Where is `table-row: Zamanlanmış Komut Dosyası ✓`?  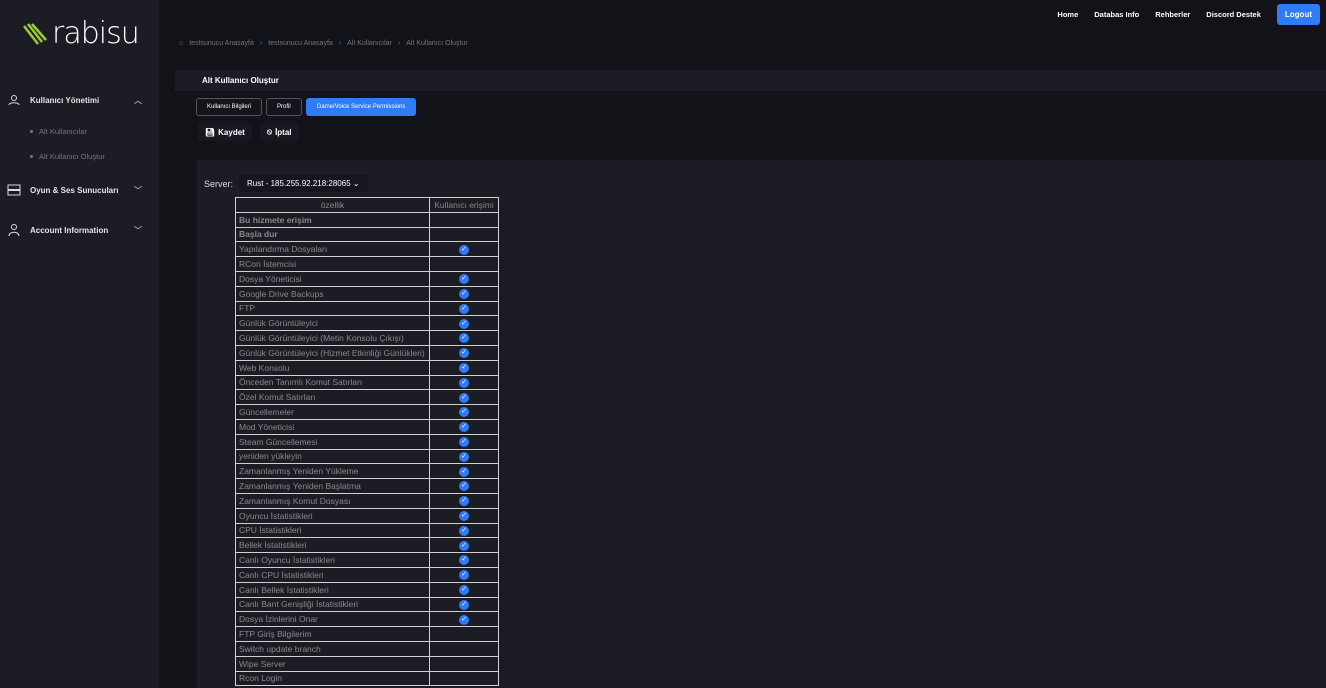 table-row: Zamanlanmış Komut Dosyası ✓ is located at coordinates (367, 500).